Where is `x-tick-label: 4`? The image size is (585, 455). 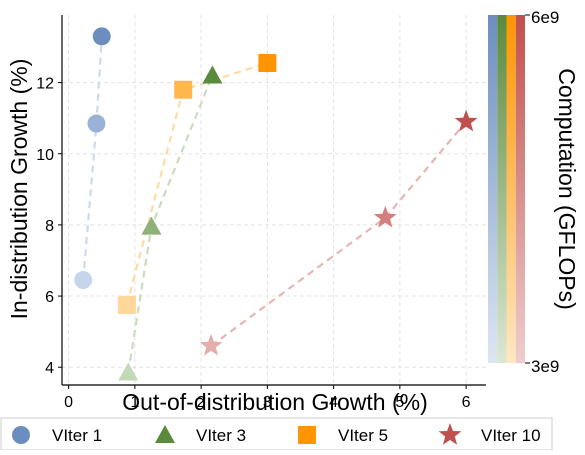 x-tick-label: 4 is located at coordinates (333, 402).